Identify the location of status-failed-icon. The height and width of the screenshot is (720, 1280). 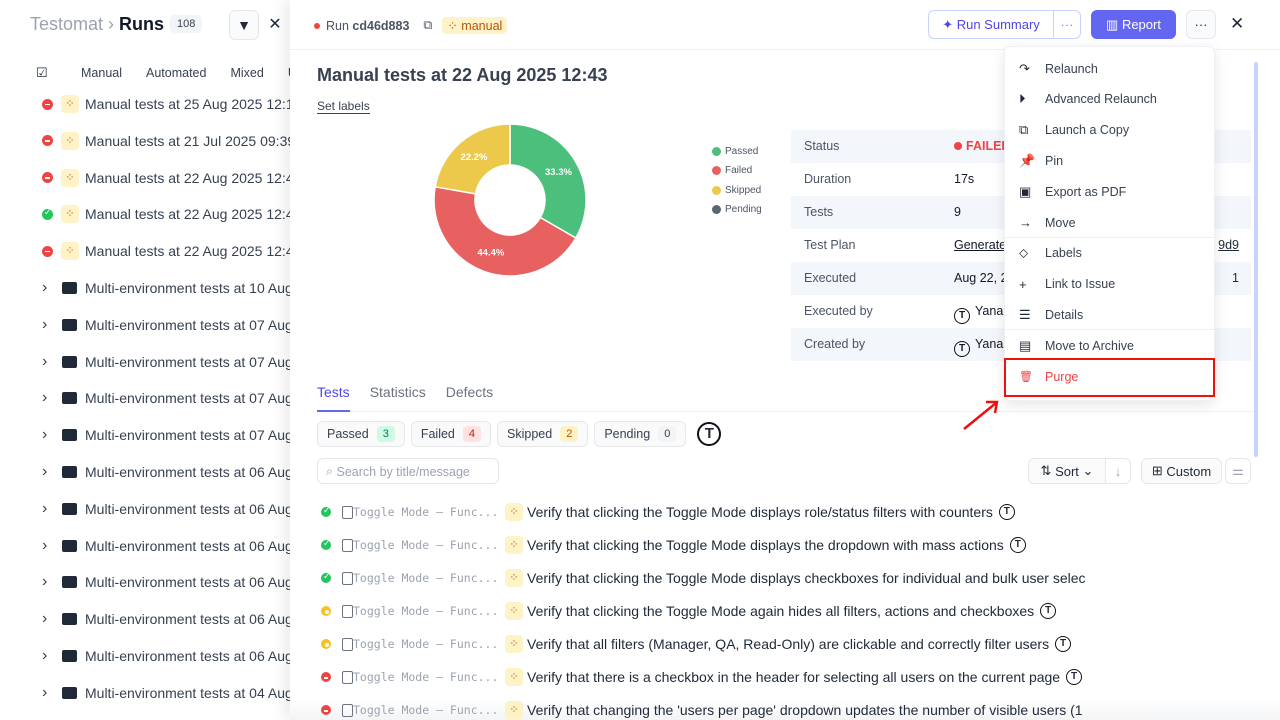
(47, 178).